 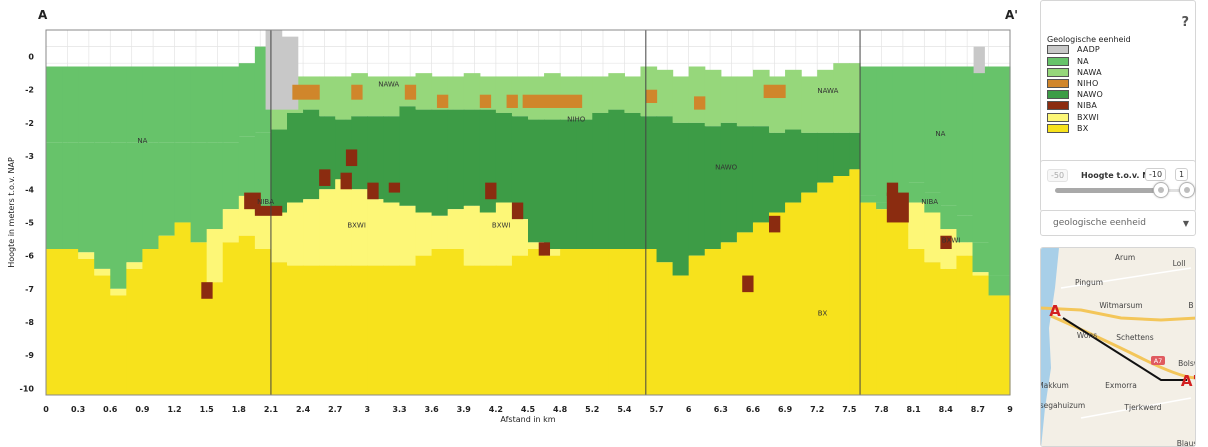 I want to click on y-tick-label: -9, so click(x=29, y=355).